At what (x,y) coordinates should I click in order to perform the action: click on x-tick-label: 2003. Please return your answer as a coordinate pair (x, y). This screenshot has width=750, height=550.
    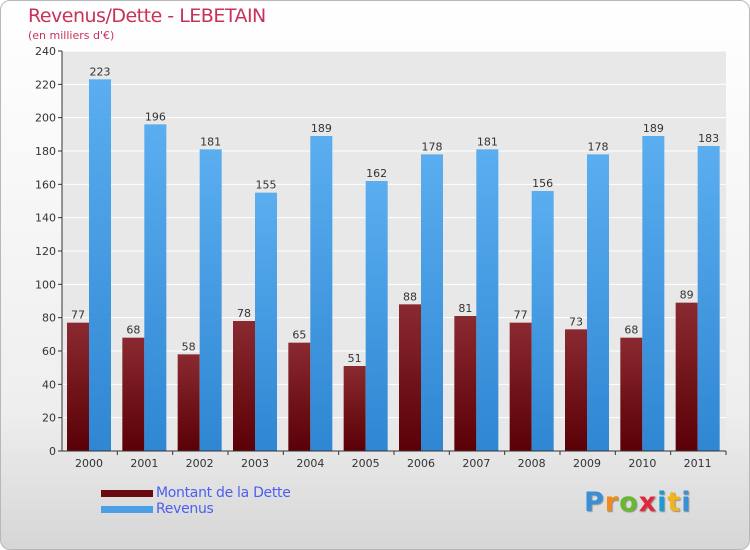
    Looking at the image, I should click on (255, 463).